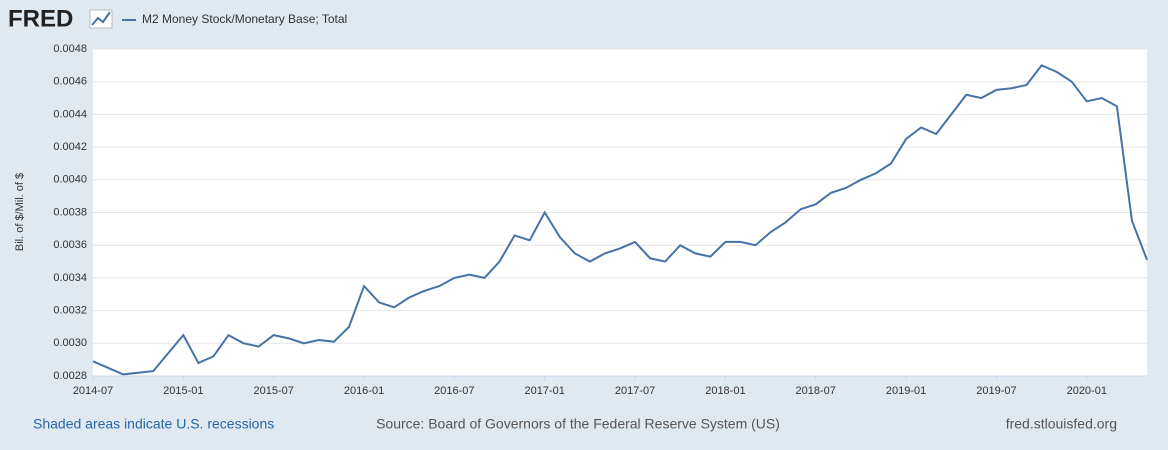 Image resolution: width=1168 pixels, height=450 pixels. I want to click on x-tick-label: 2015-07, so click(273, 391).